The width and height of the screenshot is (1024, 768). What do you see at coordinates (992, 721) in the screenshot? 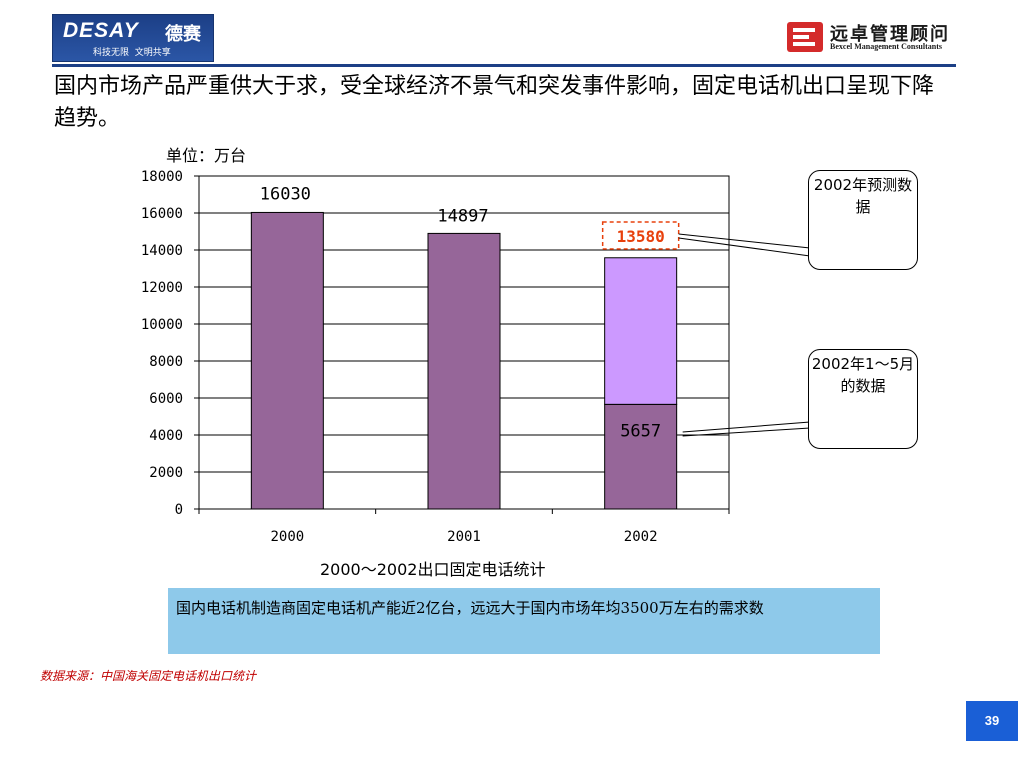
I see `page-number: 39` at bounding box center [992, 721].